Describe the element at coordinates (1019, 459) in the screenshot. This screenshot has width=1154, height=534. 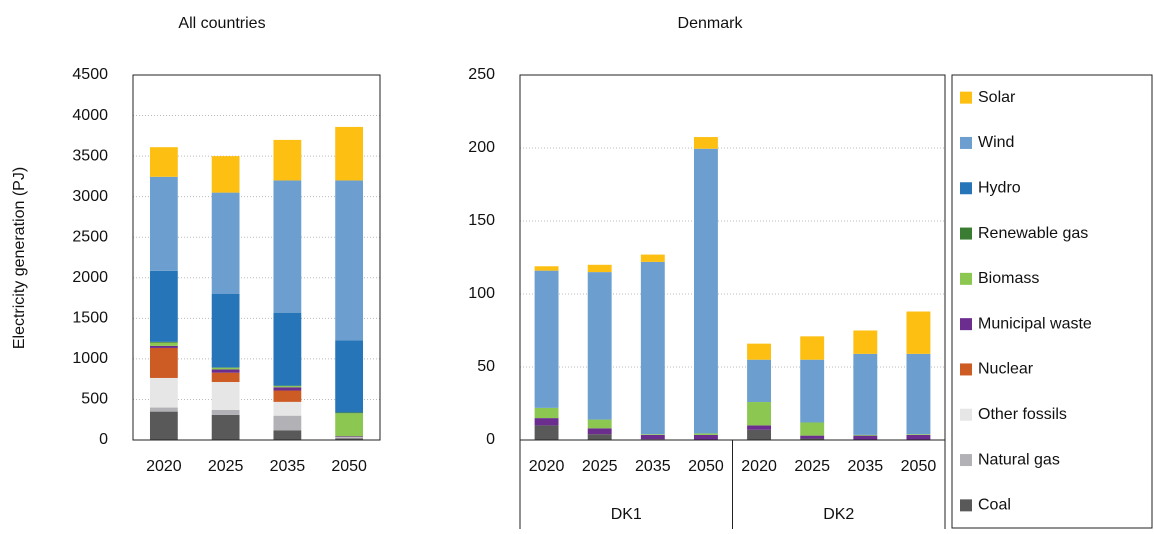
I see `legend-label: Natural gas` at that location.